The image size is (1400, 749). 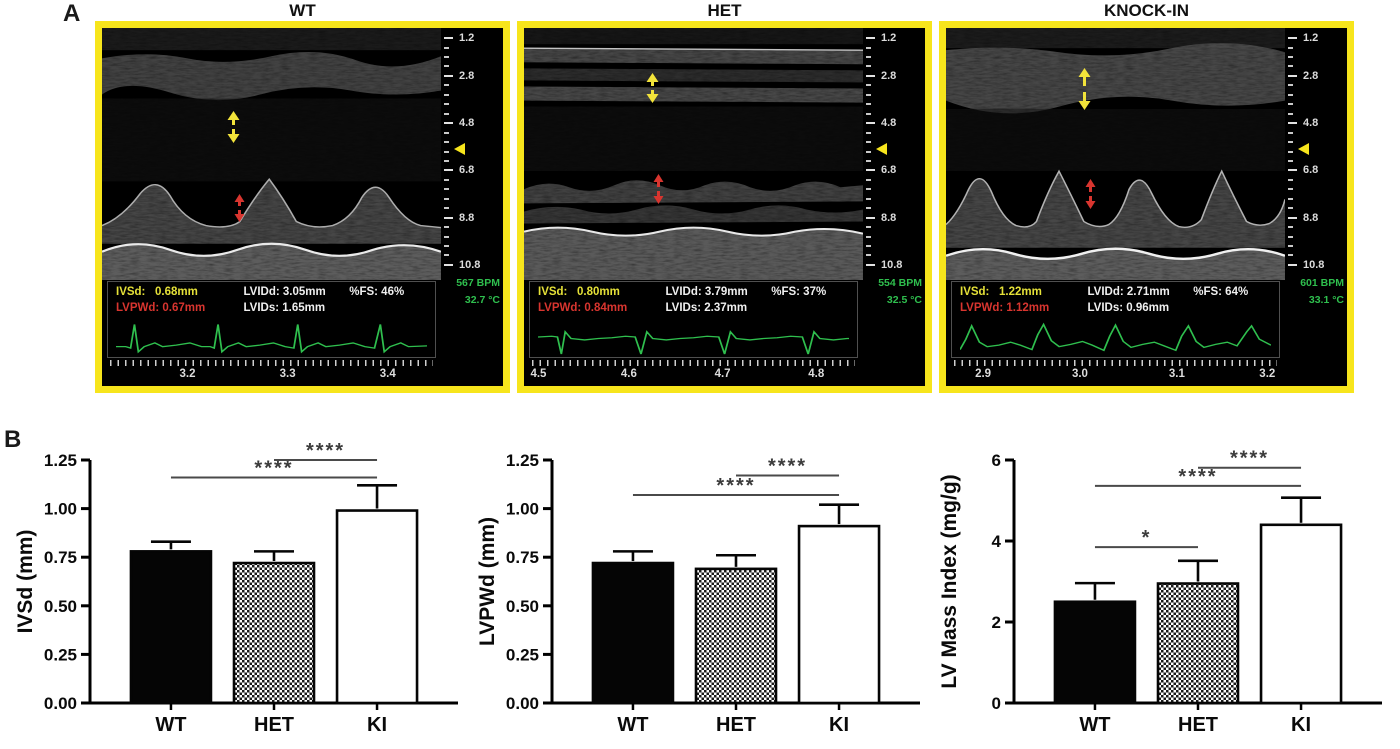 I want to click on temperature: 32.5 °C, so click(x=904, y=299).